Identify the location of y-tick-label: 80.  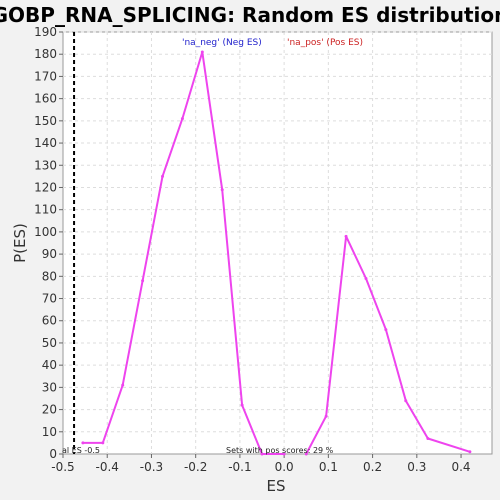
(49, 276).